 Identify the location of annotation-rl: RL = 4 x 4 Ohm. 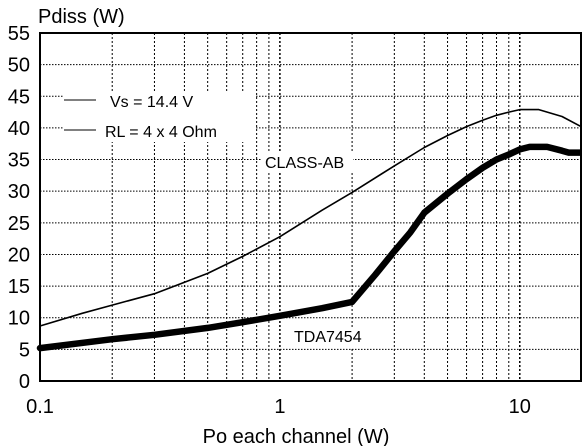
(161, 132).